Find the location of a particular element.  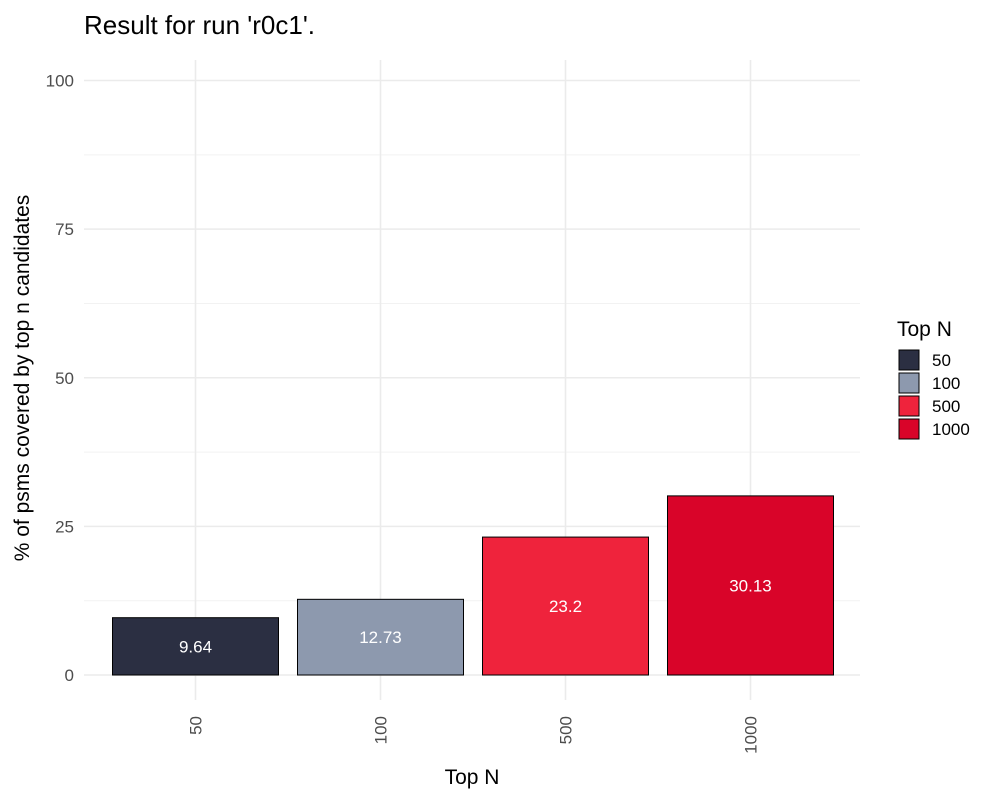

y-axis-ticks: 0 25 50 75 100 is located at coordinates (60, 379).